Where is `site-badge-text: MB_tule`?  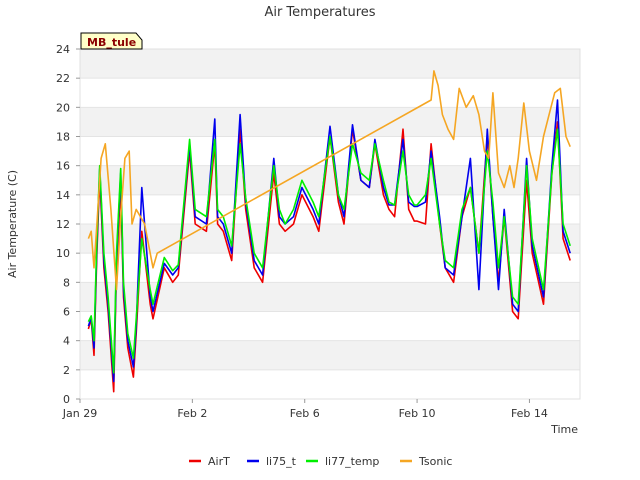 site-badge-text: MB_tule is located at coordinates (111, 42).